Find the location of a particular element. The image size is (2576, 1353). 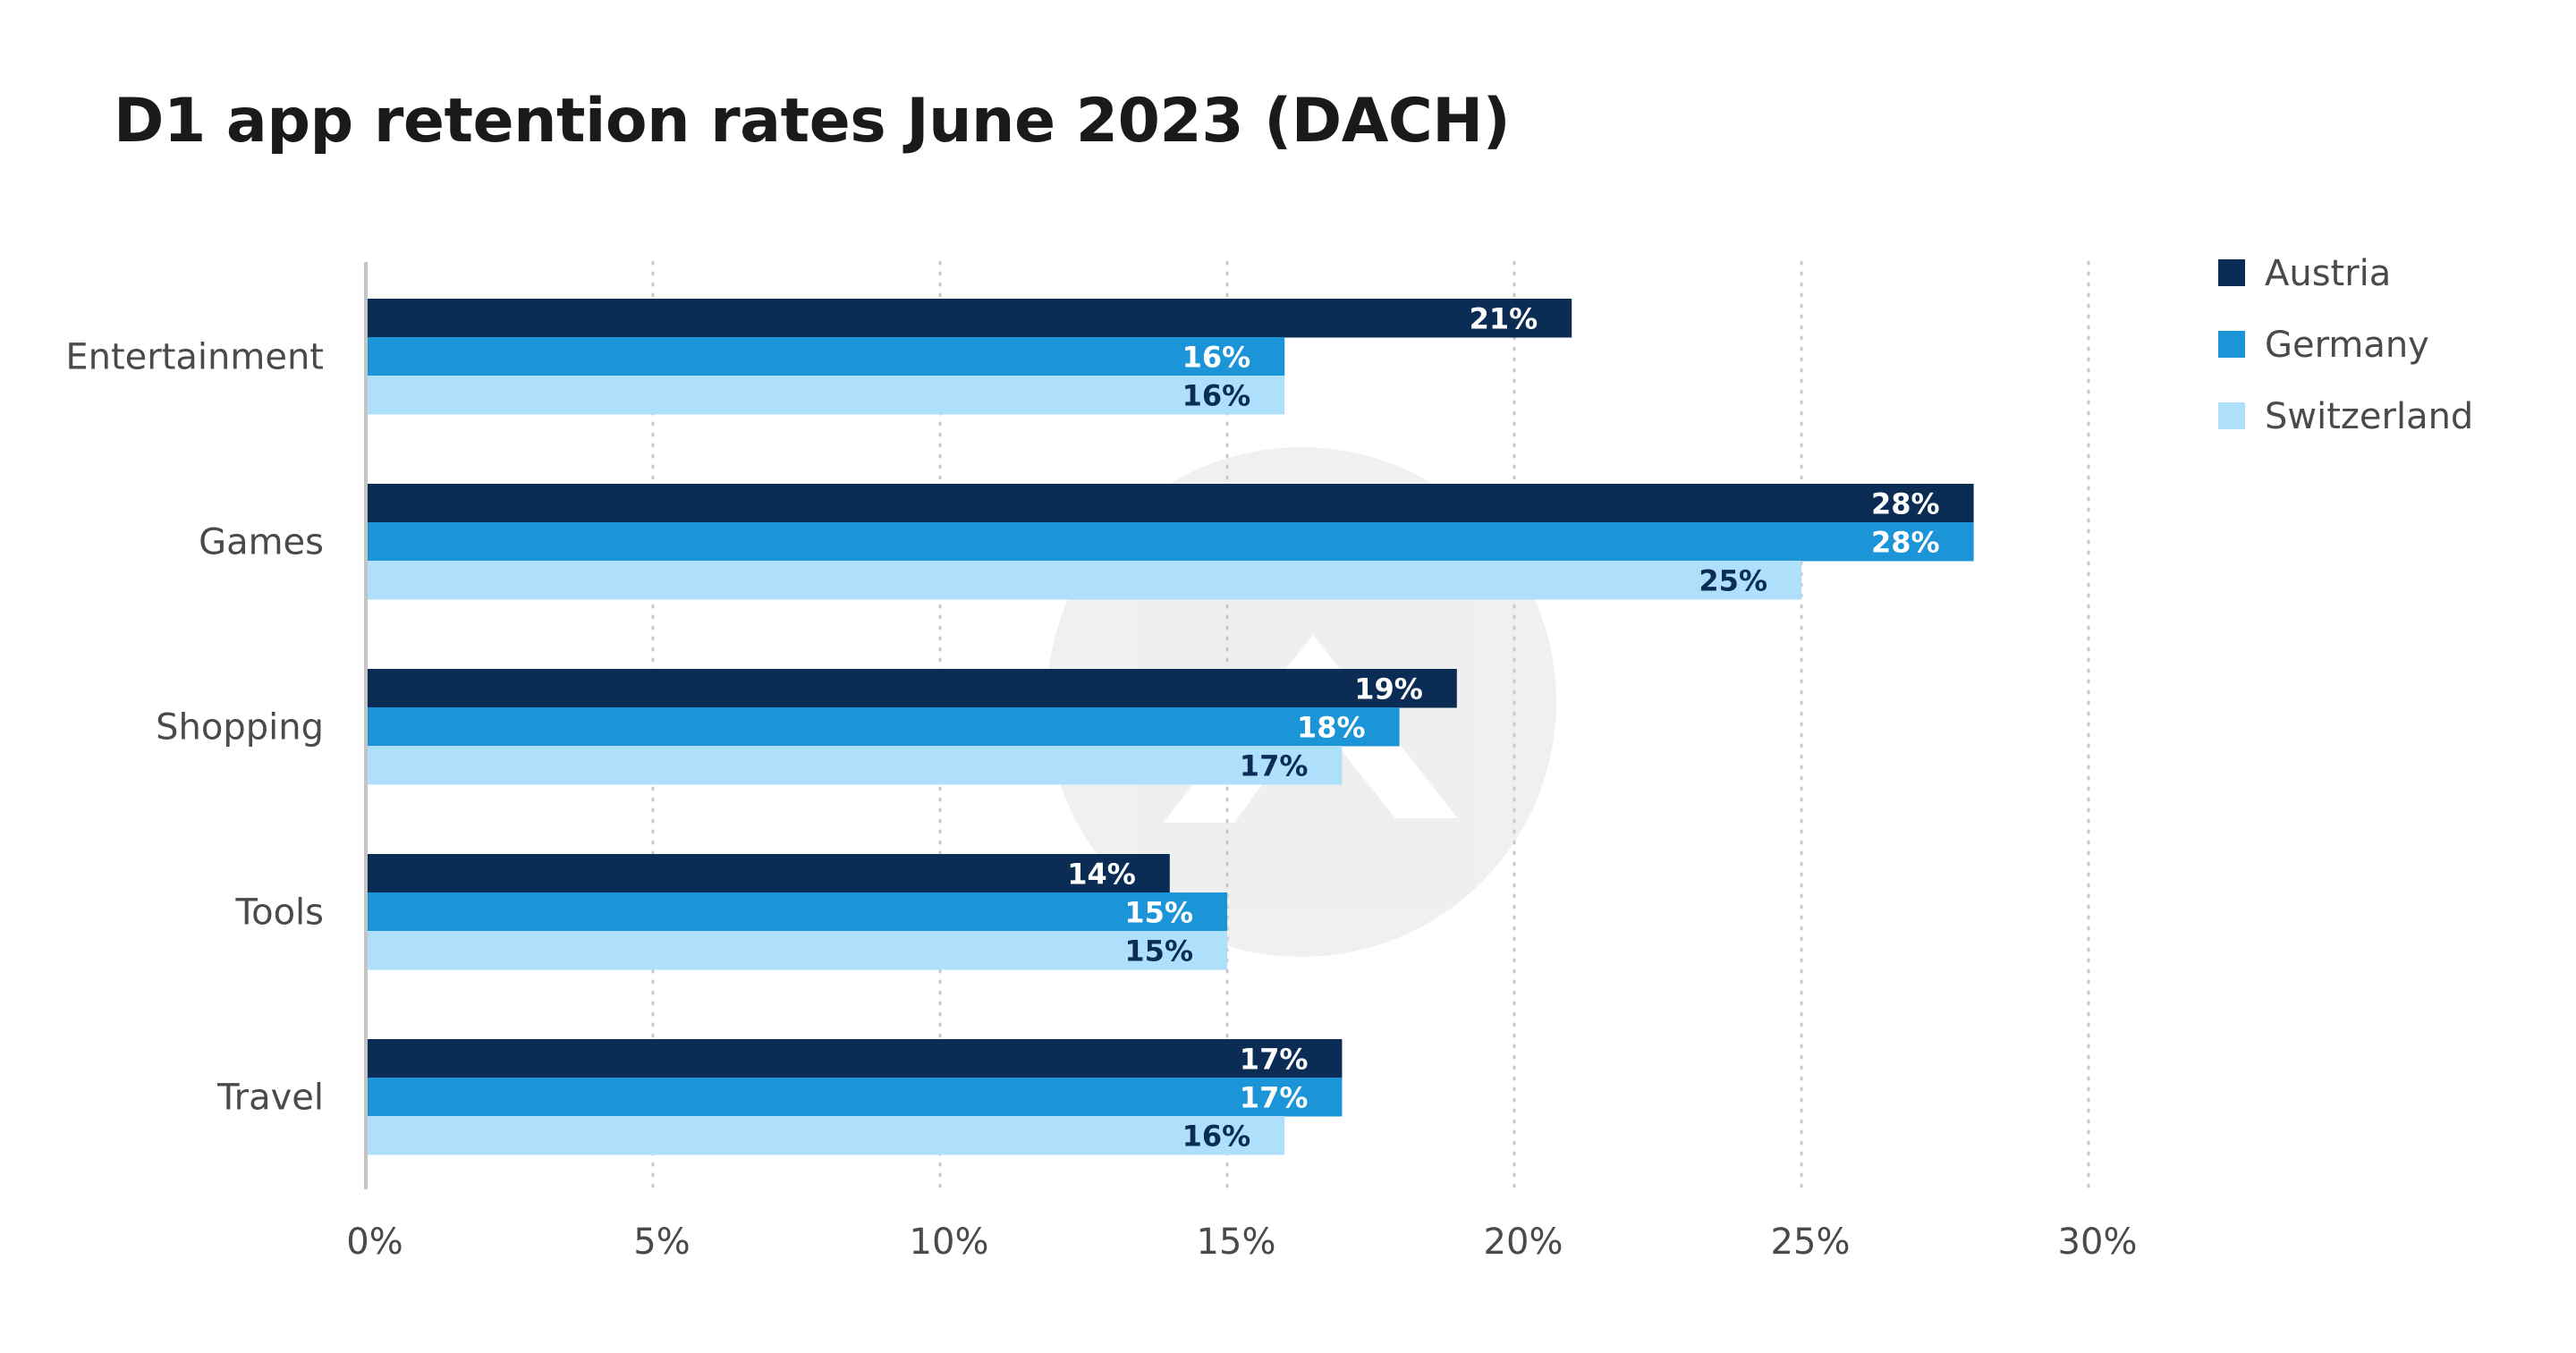

legend-label: Germany is located at coordinates (2347, 345).